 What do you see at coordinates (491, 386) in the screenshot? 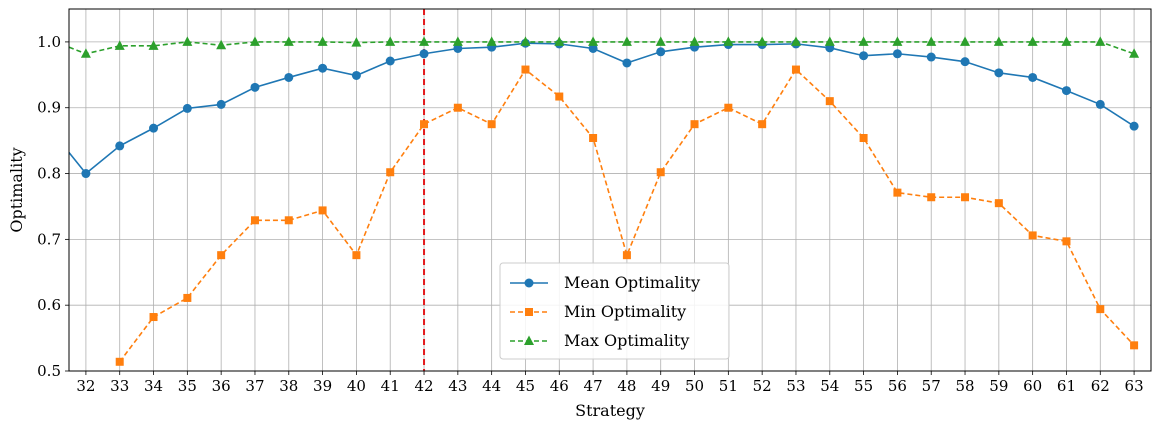
I see `x-tick-label: 44` at bounding box center [491, 386].